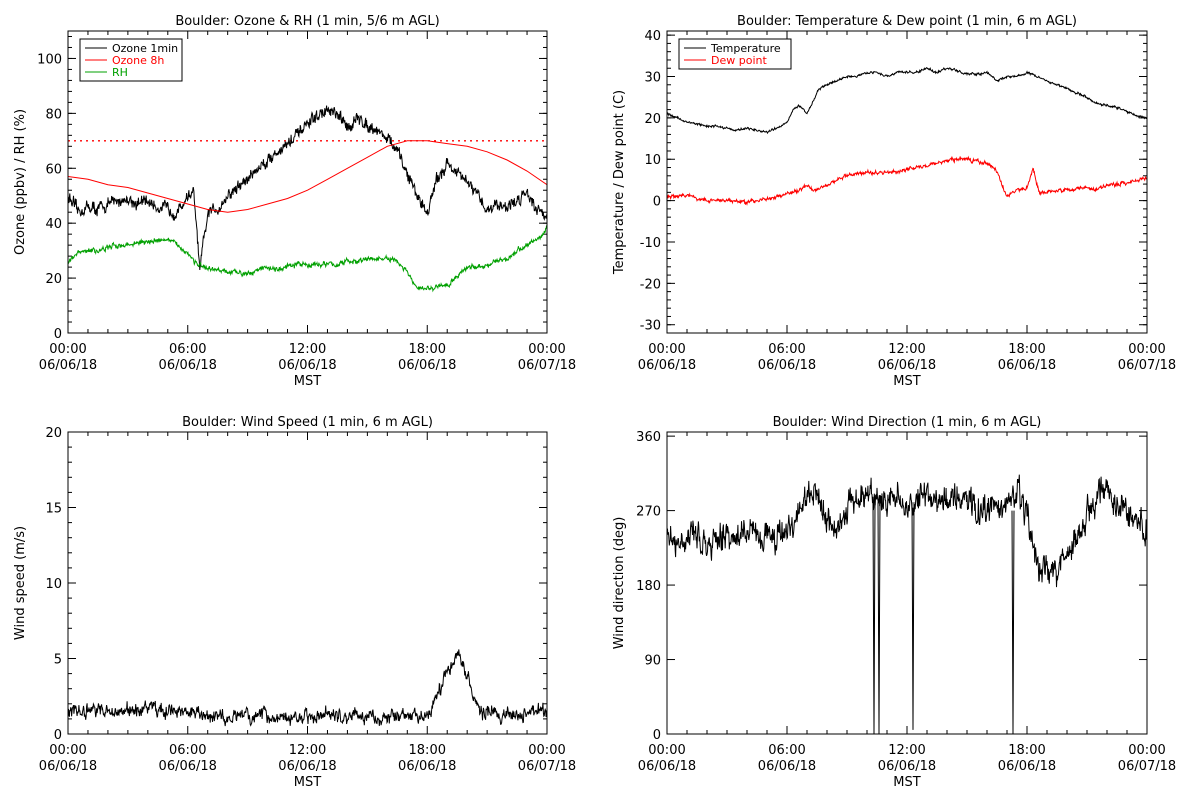 The width and height of the screenshot is (1200, 800). Describe the element at coordinates (619, 182) in the screenshot. I see `y-axis-label: Temperature / Dew point (C)` at that location.